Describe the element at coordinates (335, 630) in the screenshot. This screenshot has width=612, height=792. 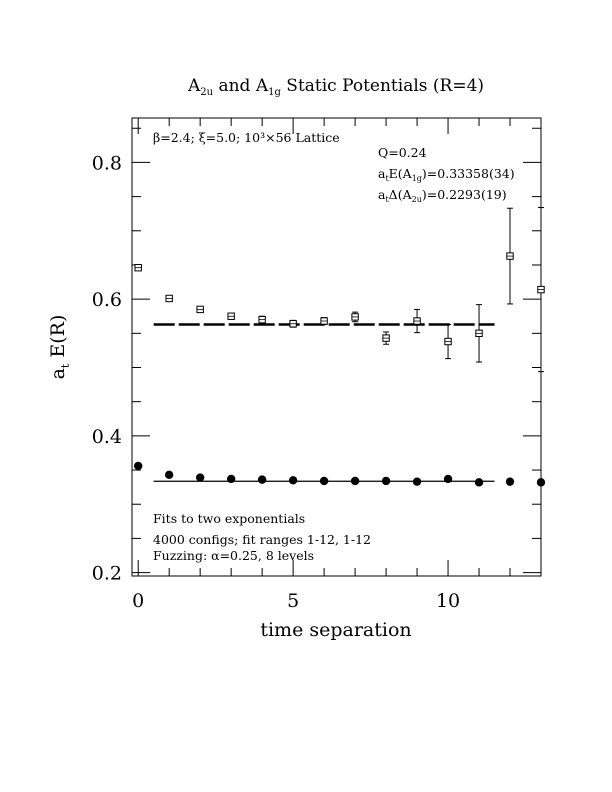
I see `x-axis-label: time separation` at that location.